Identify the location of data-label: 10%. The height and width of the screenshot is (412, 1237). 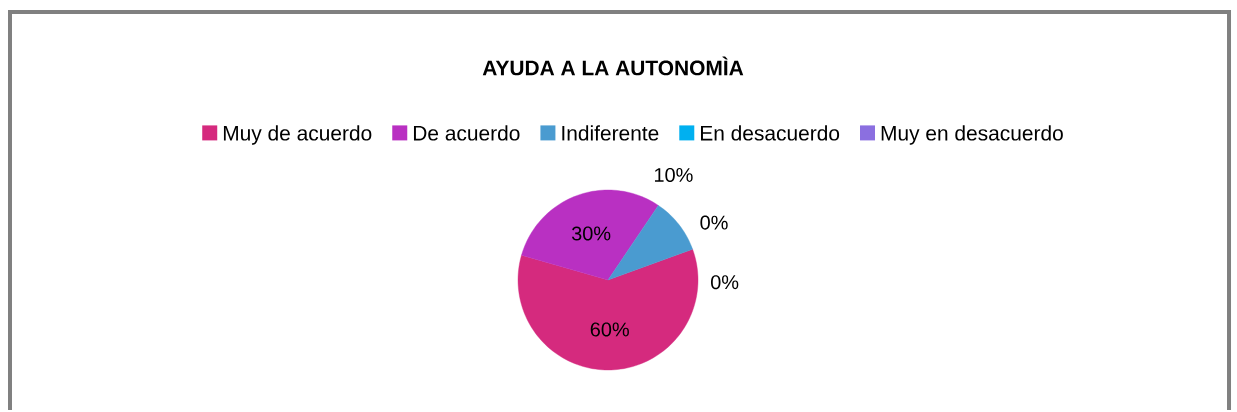
(673, 175).